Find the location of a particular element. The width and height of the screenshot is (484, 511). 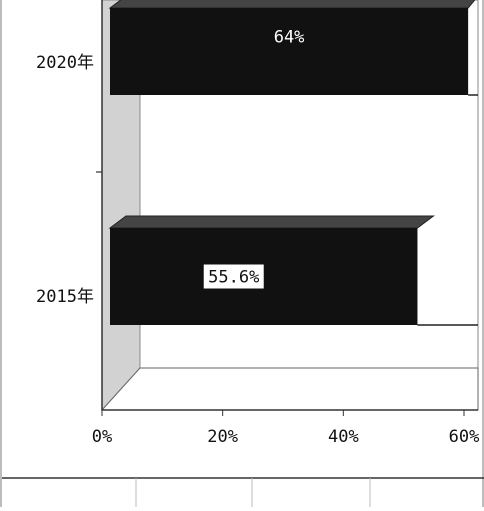

x-tick-label: 60% is located at coordinates (464, 437).